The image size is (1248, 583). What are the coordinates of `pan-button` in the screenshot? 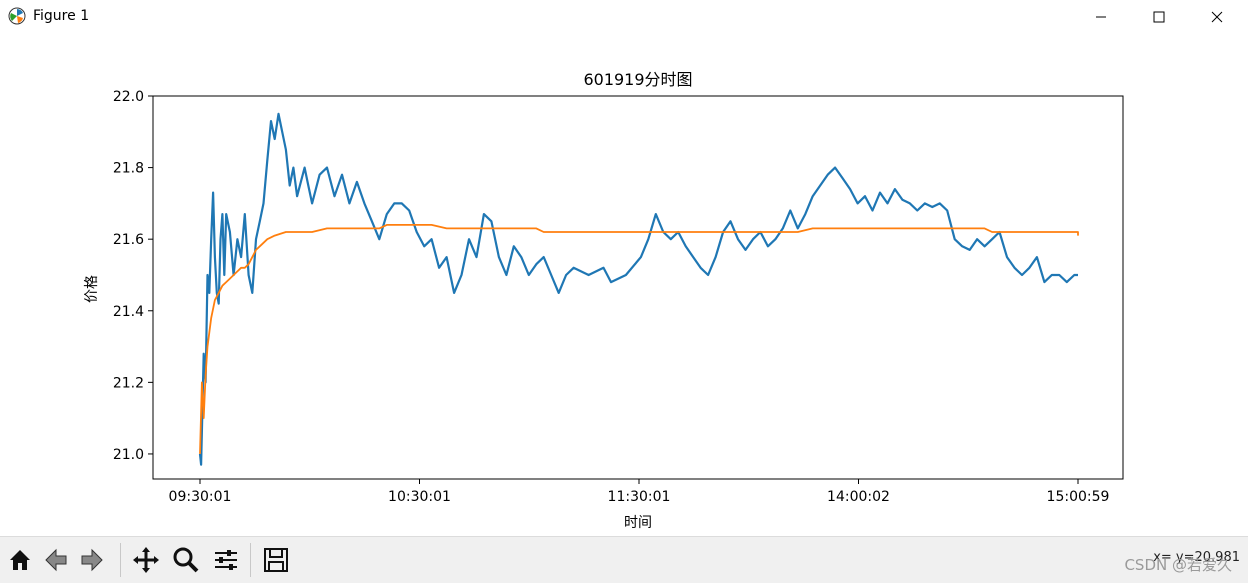 It's located at (146, 560).